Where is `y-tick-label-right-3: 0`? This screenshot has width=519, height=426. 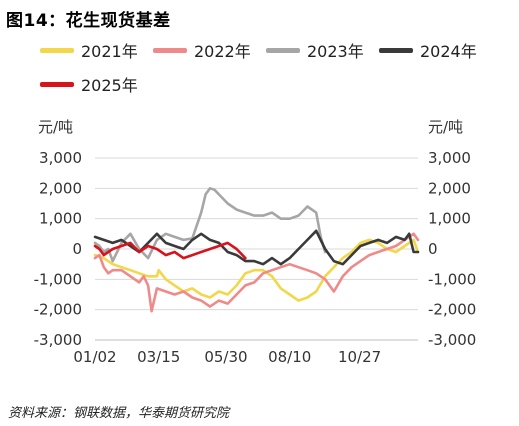
y-tick-label-right-3: 0 is located at coordinates (433, 249).